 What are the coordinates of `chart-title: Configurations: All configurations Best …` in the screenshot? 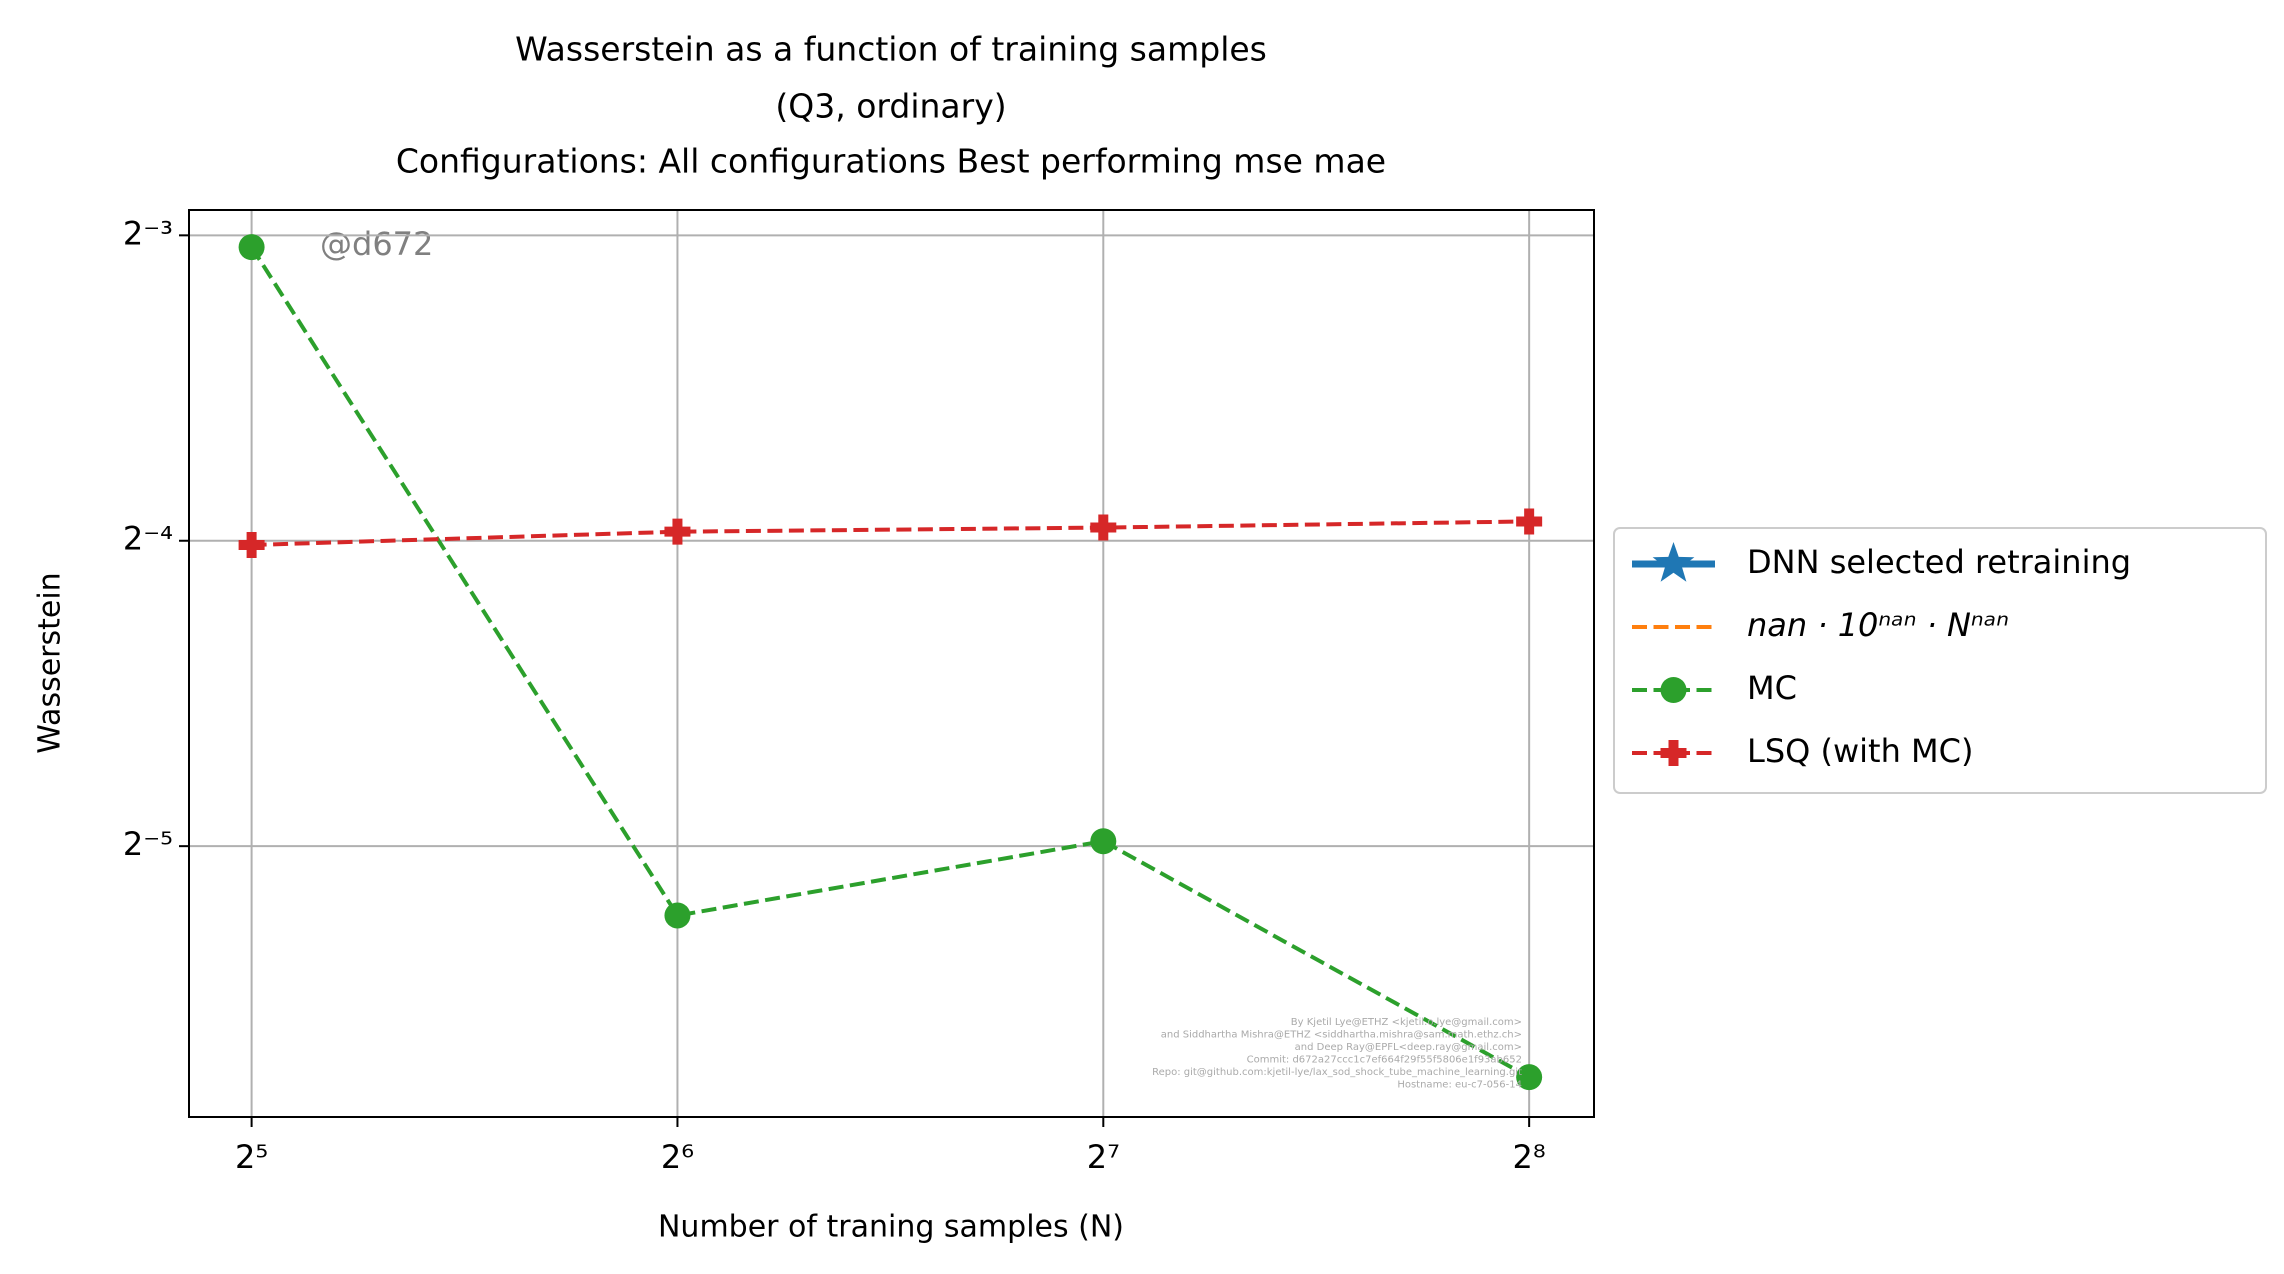 It's located at (891, 161).